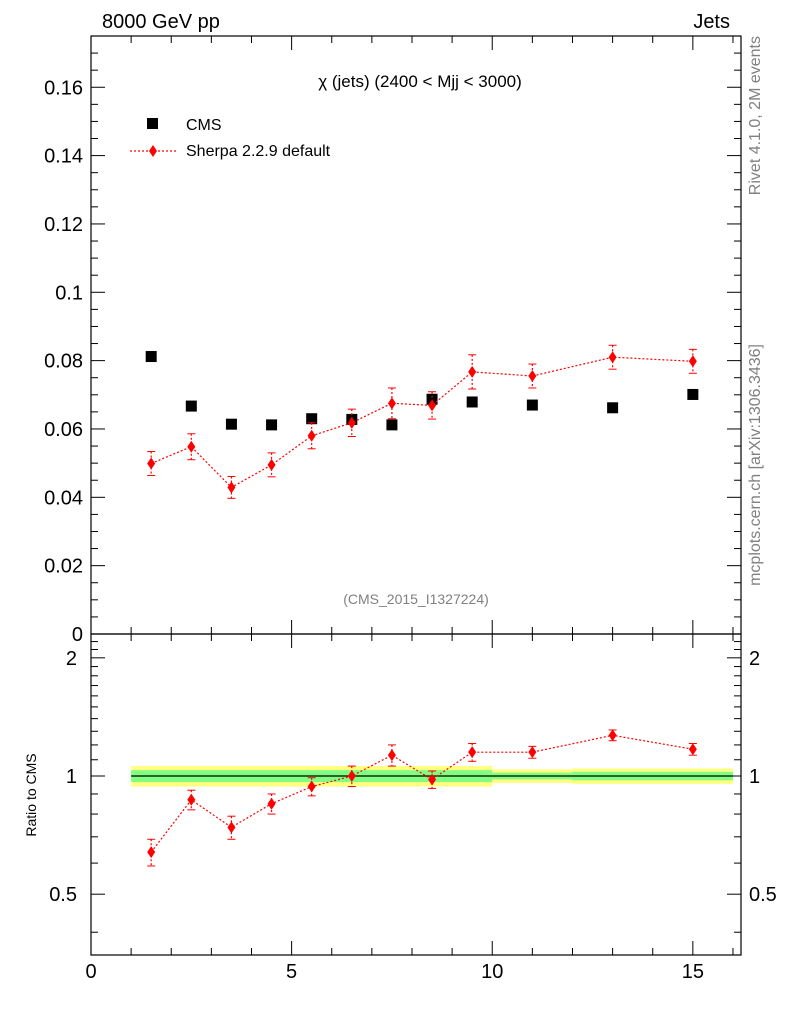 This screenshot has width=786, height=1024. What do you see at coordinates (63, 498) in the screenshot?
I see `y-tick-label: 0.04` at bounding box center [63, 498].